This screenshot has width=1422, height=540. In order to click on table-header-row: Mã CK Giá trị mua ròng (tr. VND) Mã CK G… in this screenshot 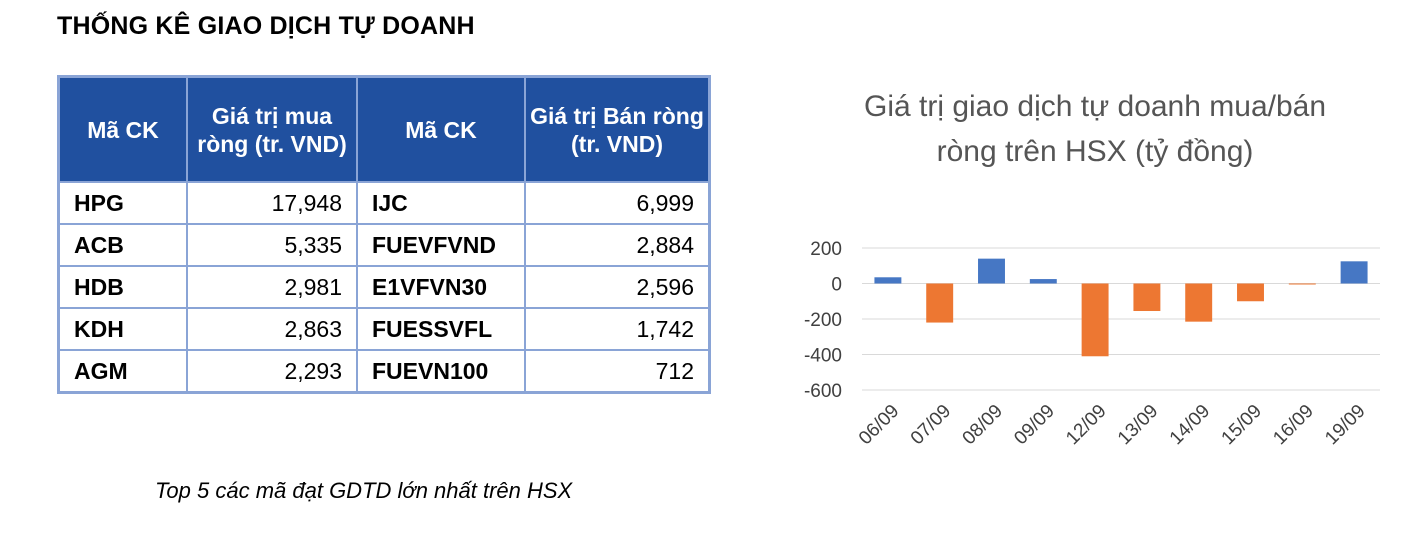, I will do `click(384, 129)`.